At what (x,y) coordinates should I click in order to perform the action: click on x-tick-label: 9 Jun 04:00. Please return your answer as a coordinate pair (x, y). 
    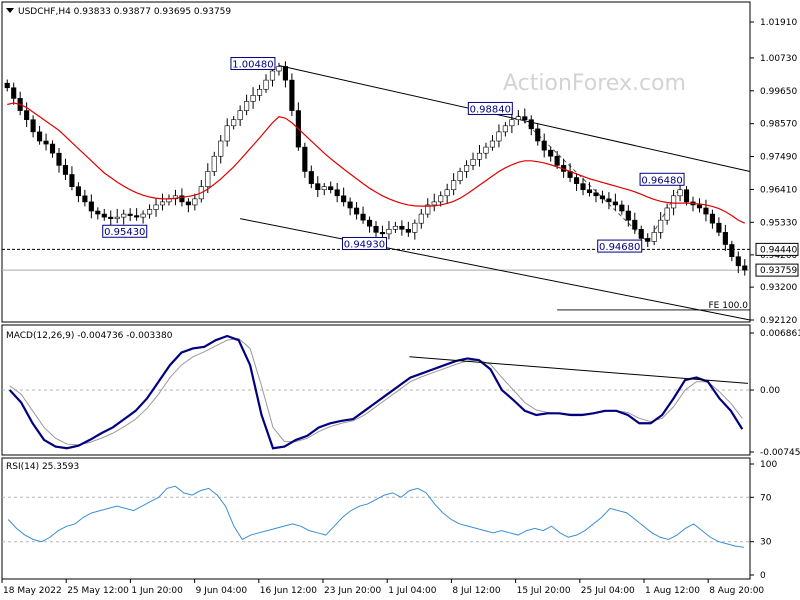
    Looking at the image, I should click on (222, 591).